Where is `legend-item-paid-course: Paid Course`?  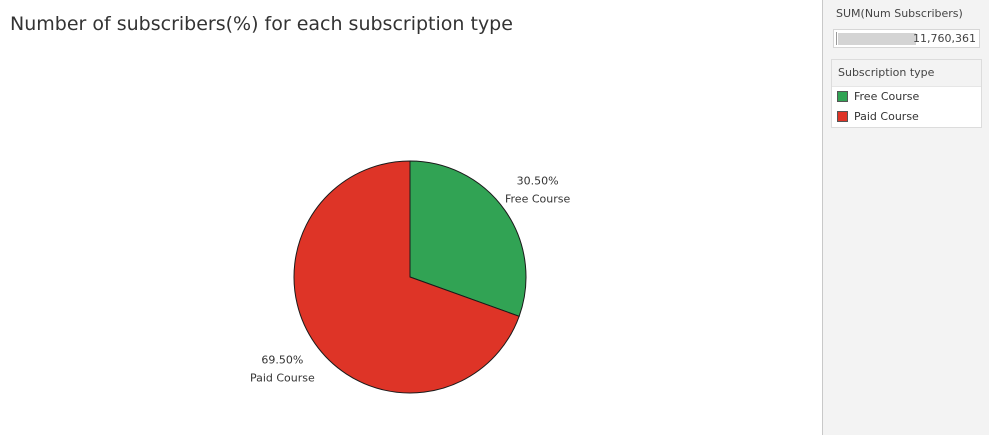 legend-item-paid-course: Paid Course is located at coordinates (906, 117).